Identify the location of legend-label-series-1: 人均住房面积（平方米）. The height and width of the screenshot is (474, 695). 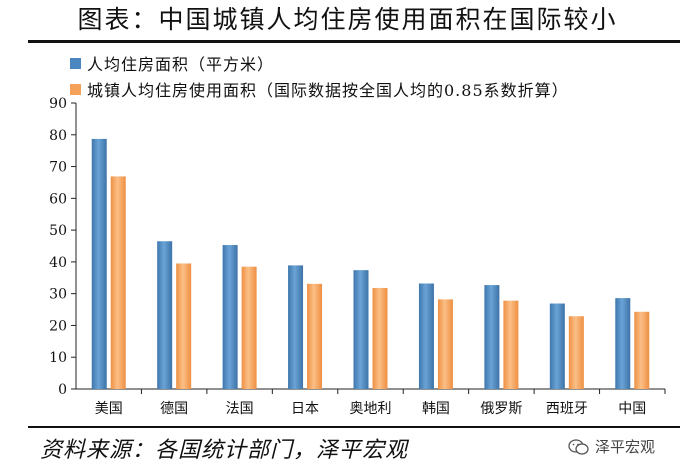
(181, 64).